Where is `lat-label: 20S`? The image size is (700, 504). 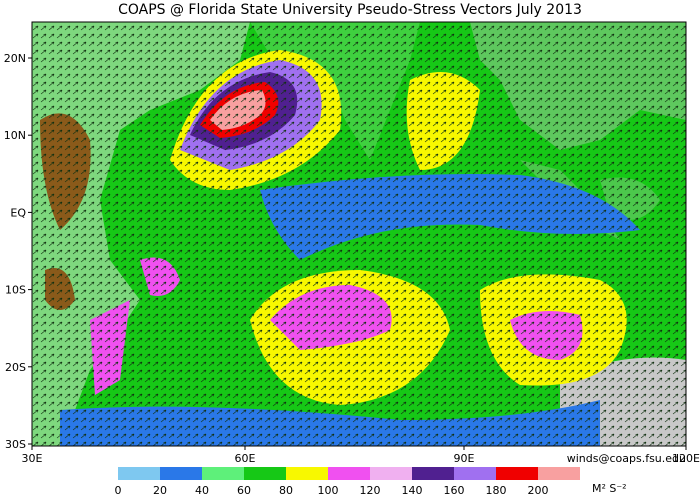 lat-label: 20S is located at coordinates (15, 367).